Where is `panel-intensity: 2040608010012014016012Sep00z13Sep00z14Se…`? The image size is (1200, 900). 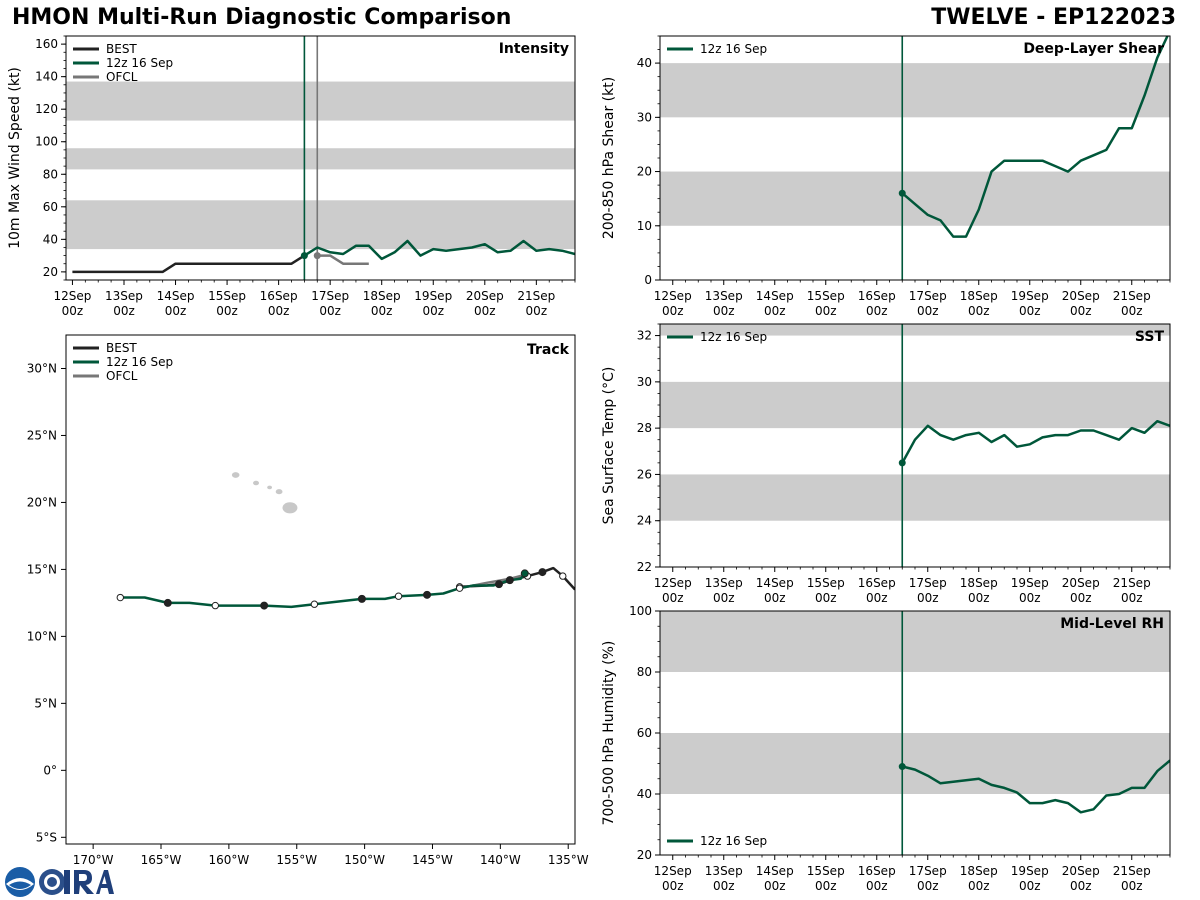 panel-intensity: 2040608010012014016012Sep00z13Sep00z14Se… is located at coordinates (291, 176).